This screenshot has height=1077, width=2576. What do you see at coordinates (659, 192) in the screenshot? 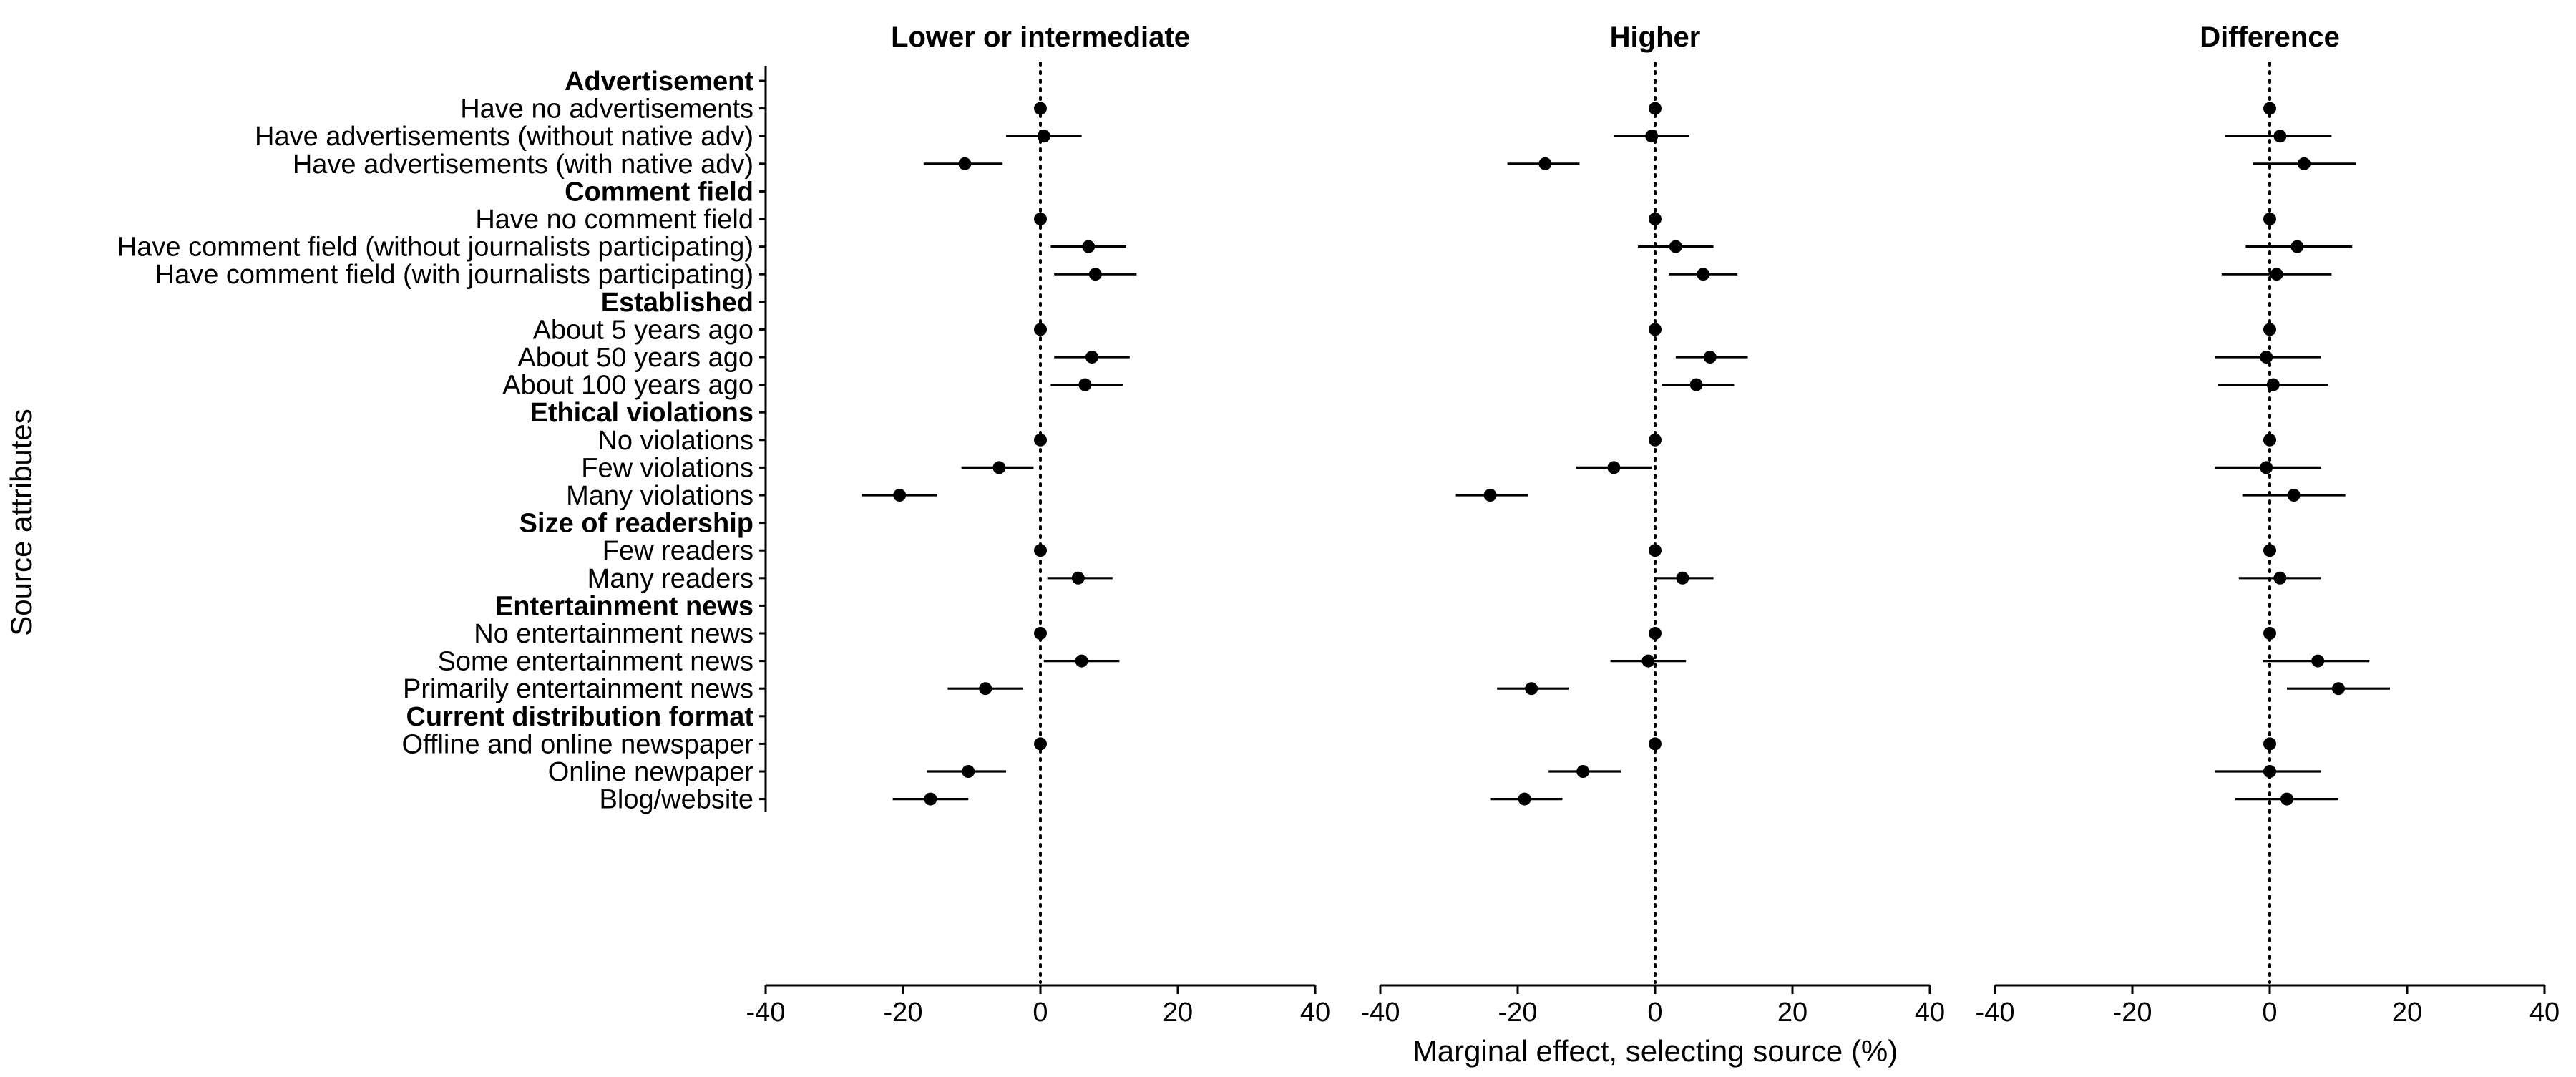
I see `attribute-group-label: Comment field` at bounding box center [659, 192].